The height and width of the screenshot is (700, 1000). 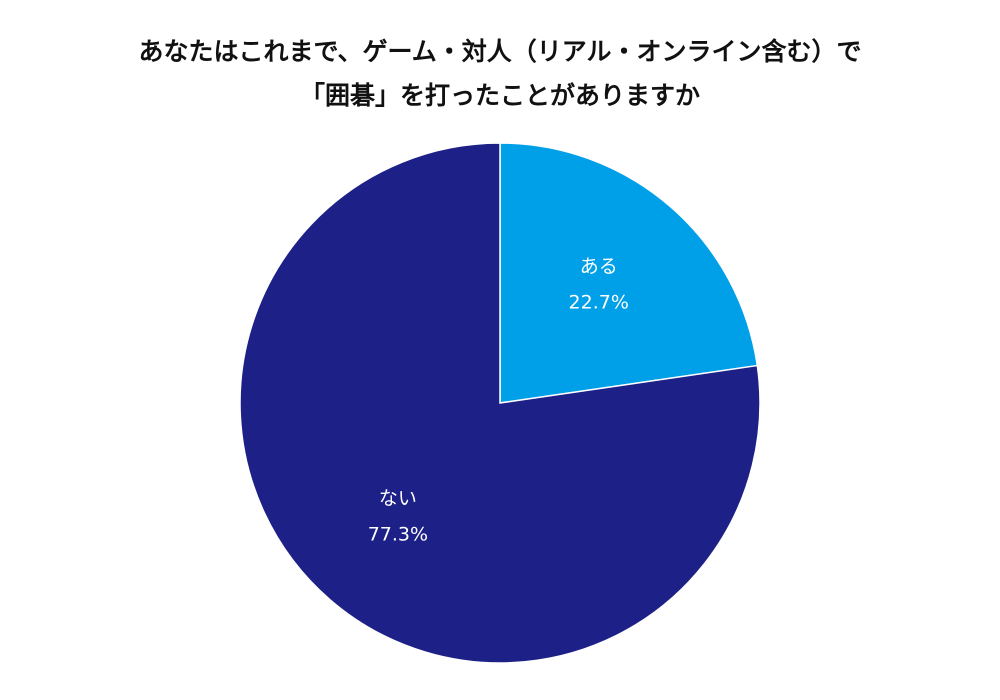 What do you see at coordinates (499, 95) in the screenshot?
I see `chart-title-line-2: 「囲碁」を打ったことがありますか` at bounding box center [499, 95].